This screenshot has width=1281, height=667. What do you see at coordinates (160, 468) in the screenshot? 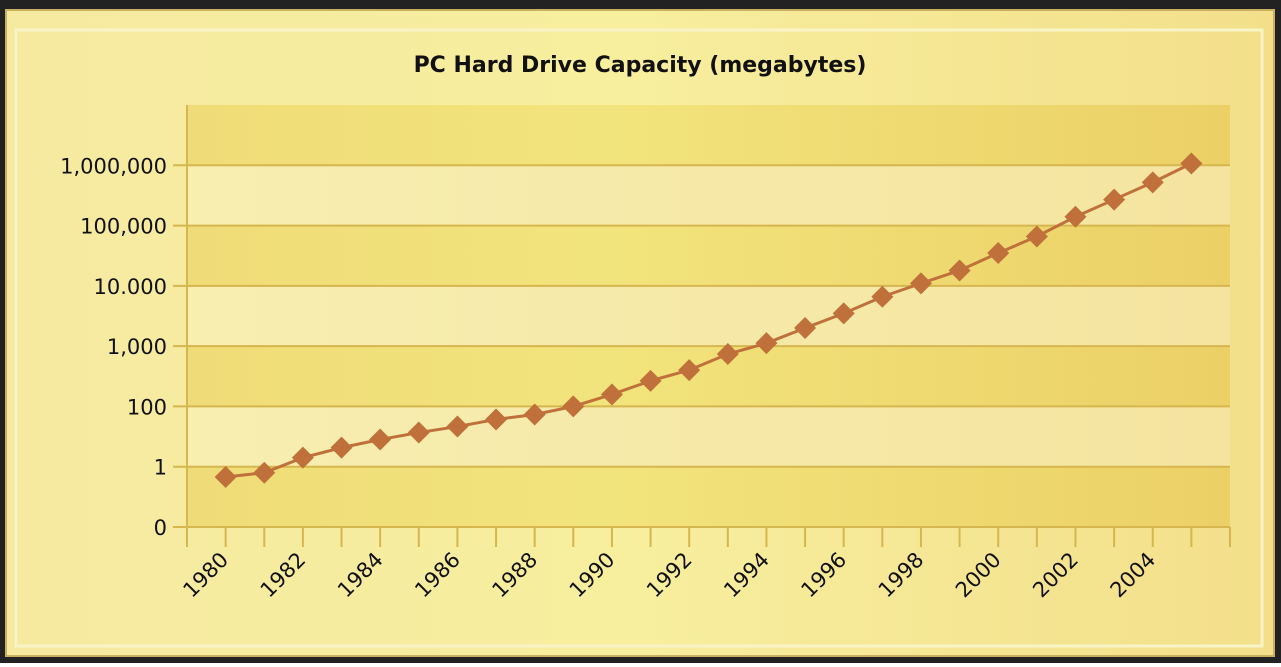
I see `y-tick-label: 1` at bounding box center [160, 468].